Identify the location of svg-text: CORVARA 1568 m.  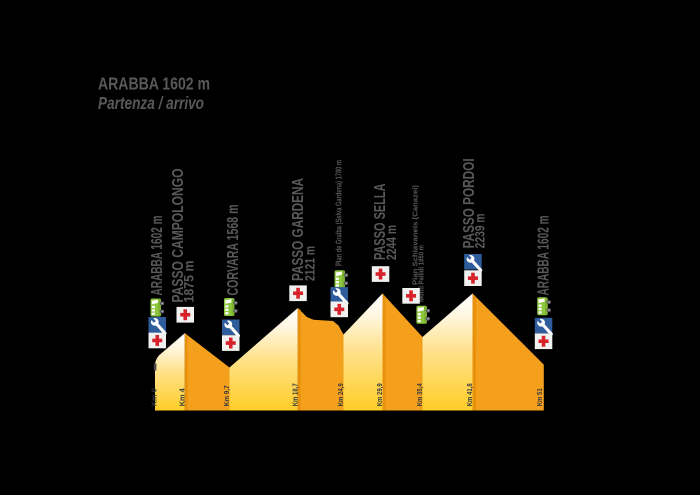
(233, 250).